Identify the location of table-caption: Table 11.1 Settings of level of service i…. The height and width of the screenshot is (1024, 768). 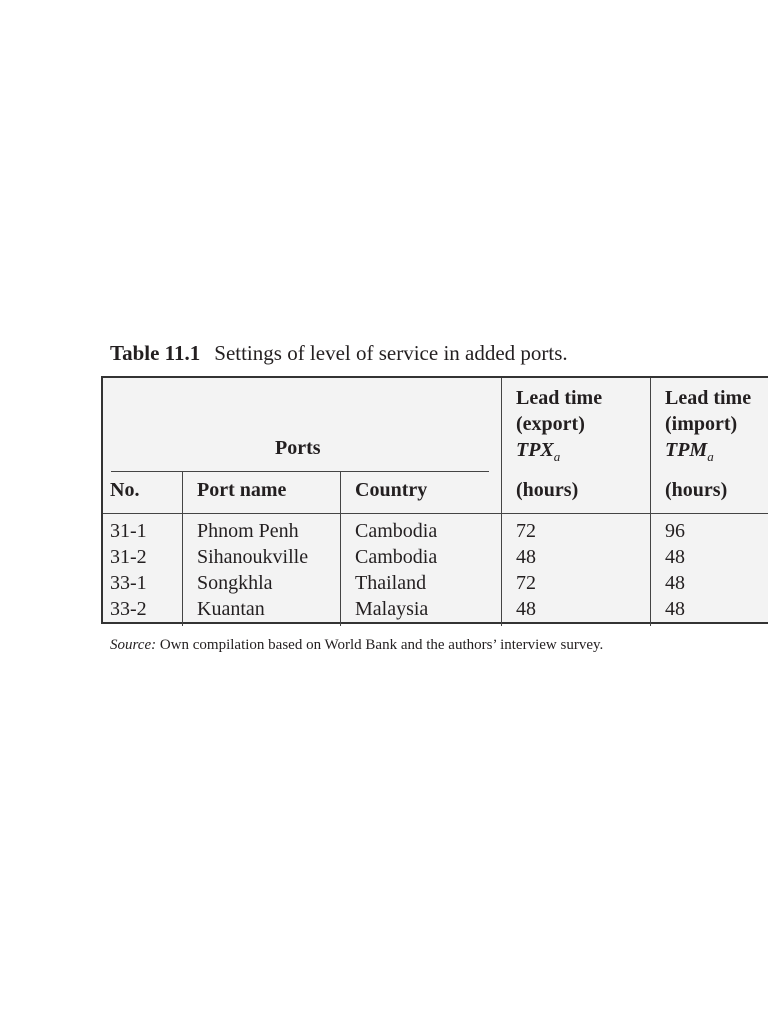
(339, 353).